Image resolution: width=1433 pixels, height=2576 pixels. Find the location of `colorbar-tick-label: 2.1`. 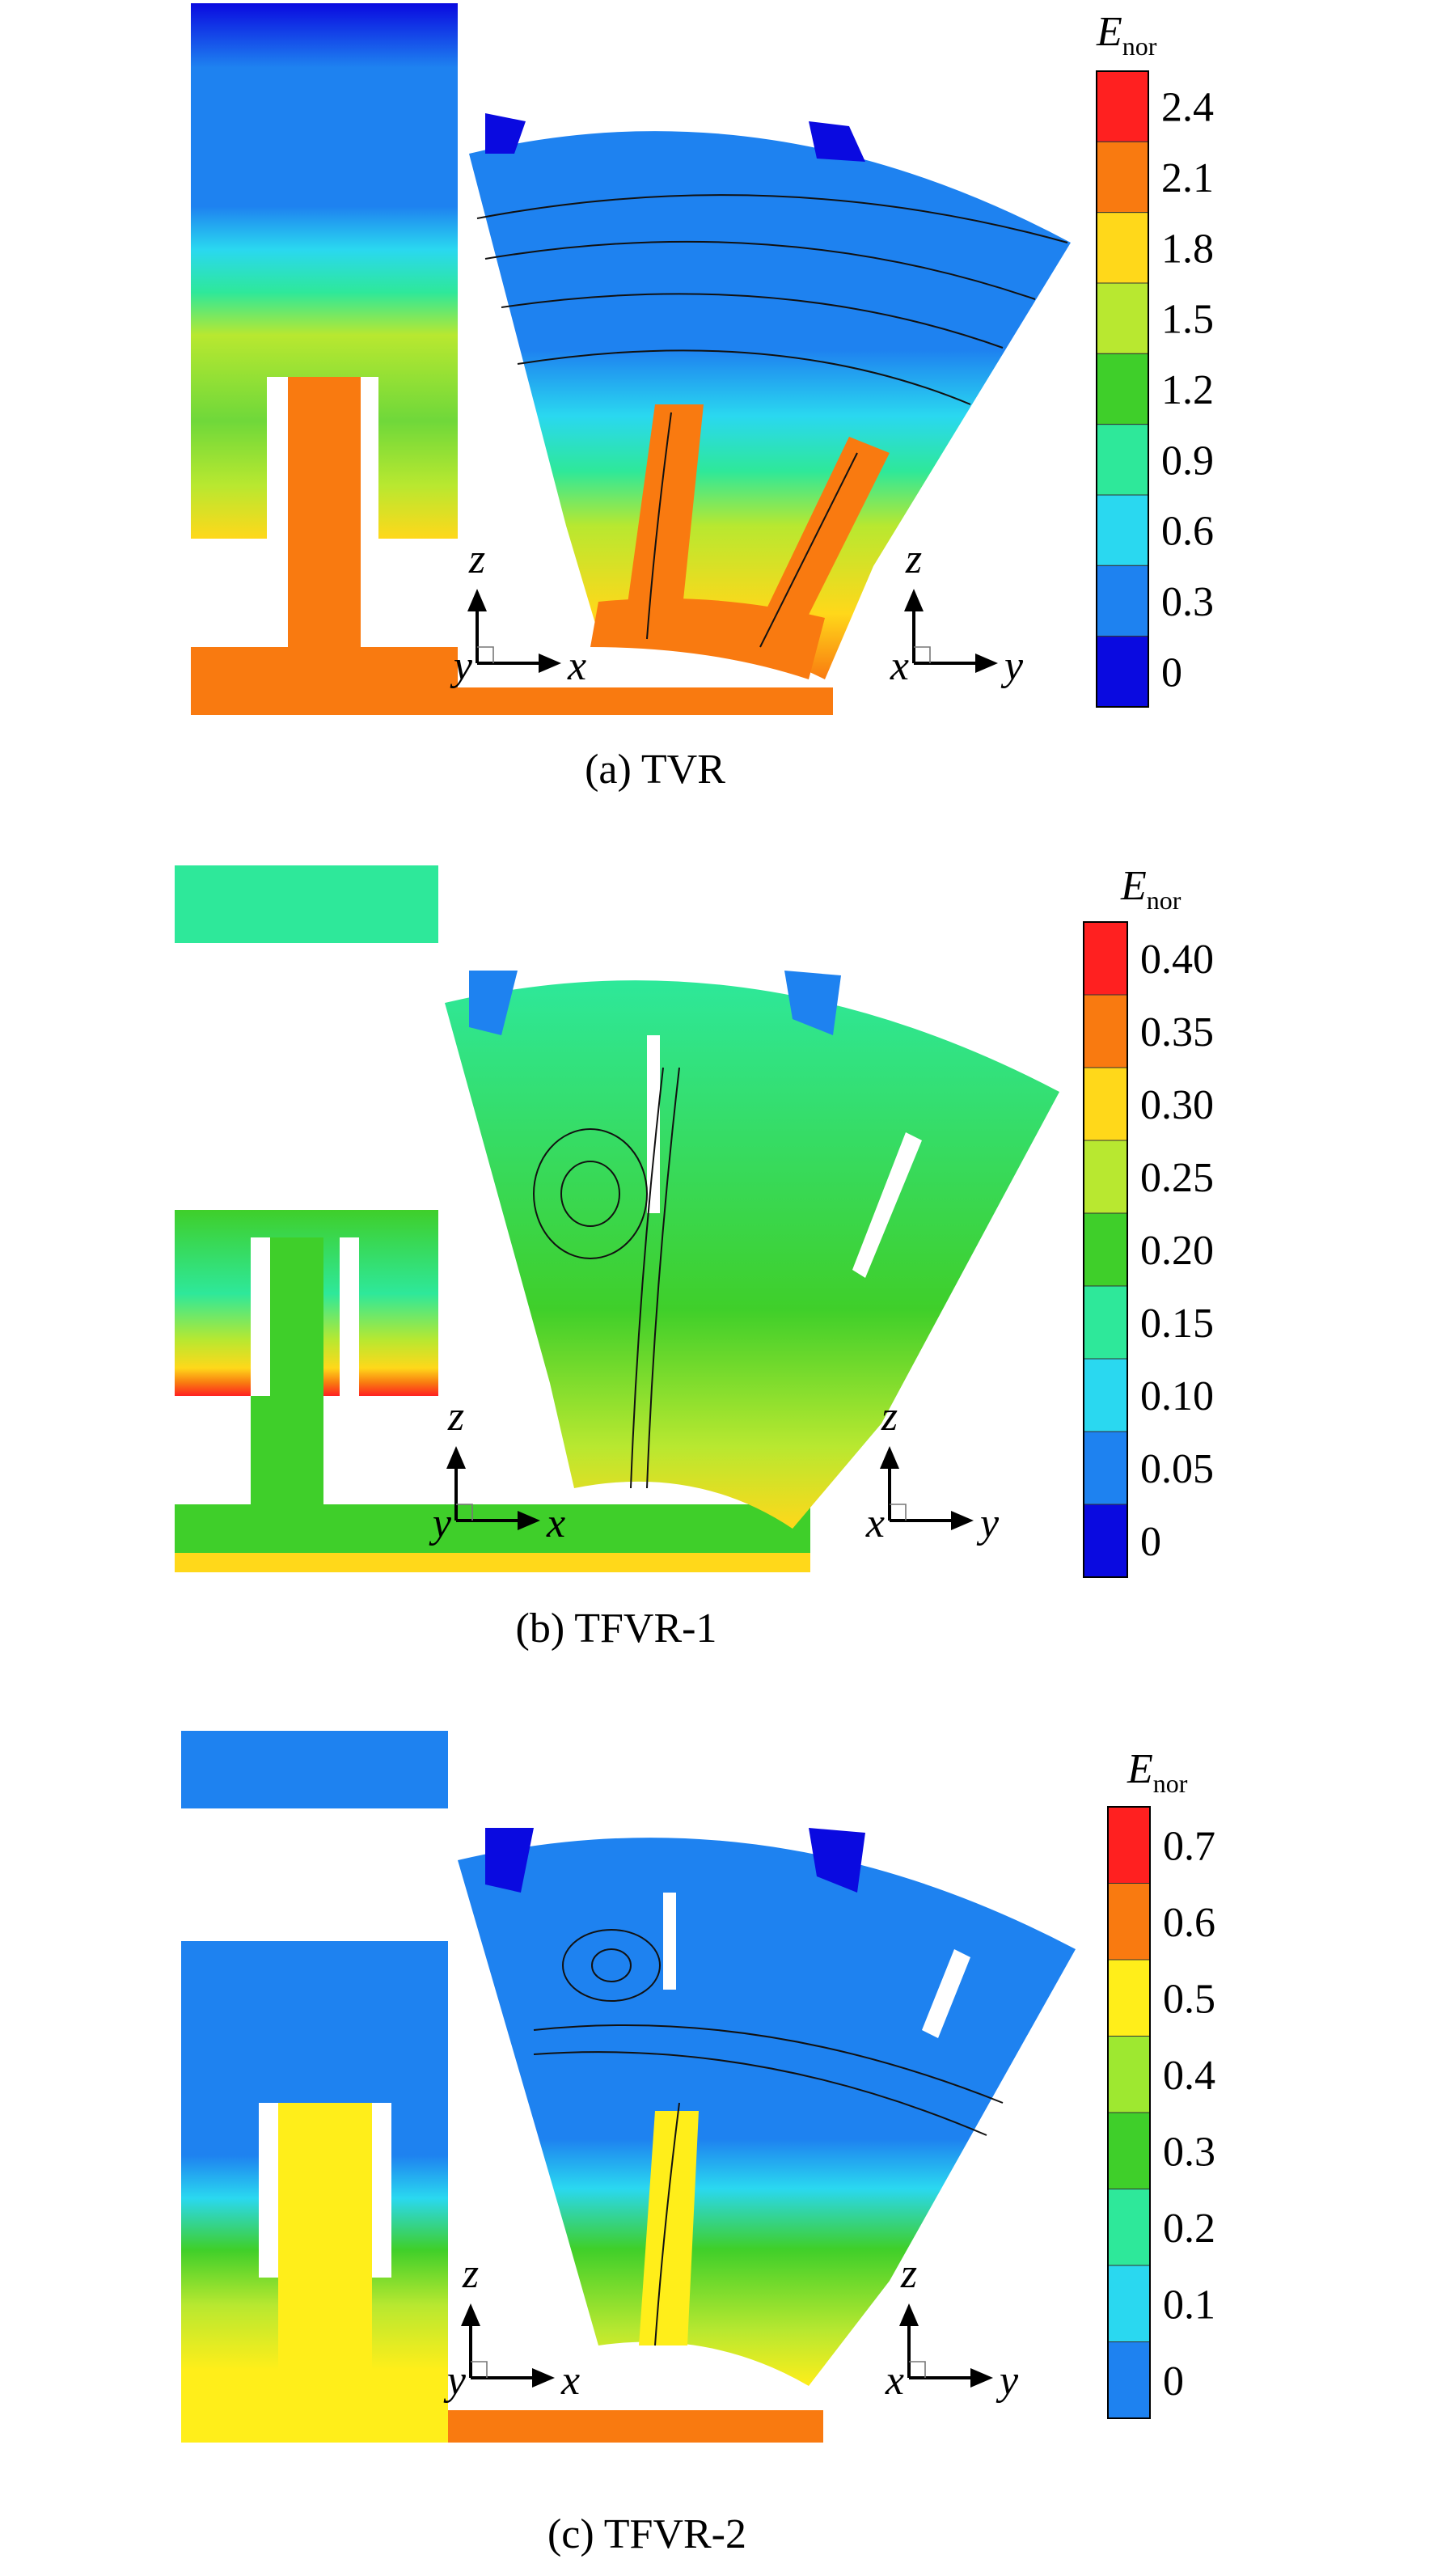

colorbar-tick-label: 2.1 is located at coordinates (1187, 178).